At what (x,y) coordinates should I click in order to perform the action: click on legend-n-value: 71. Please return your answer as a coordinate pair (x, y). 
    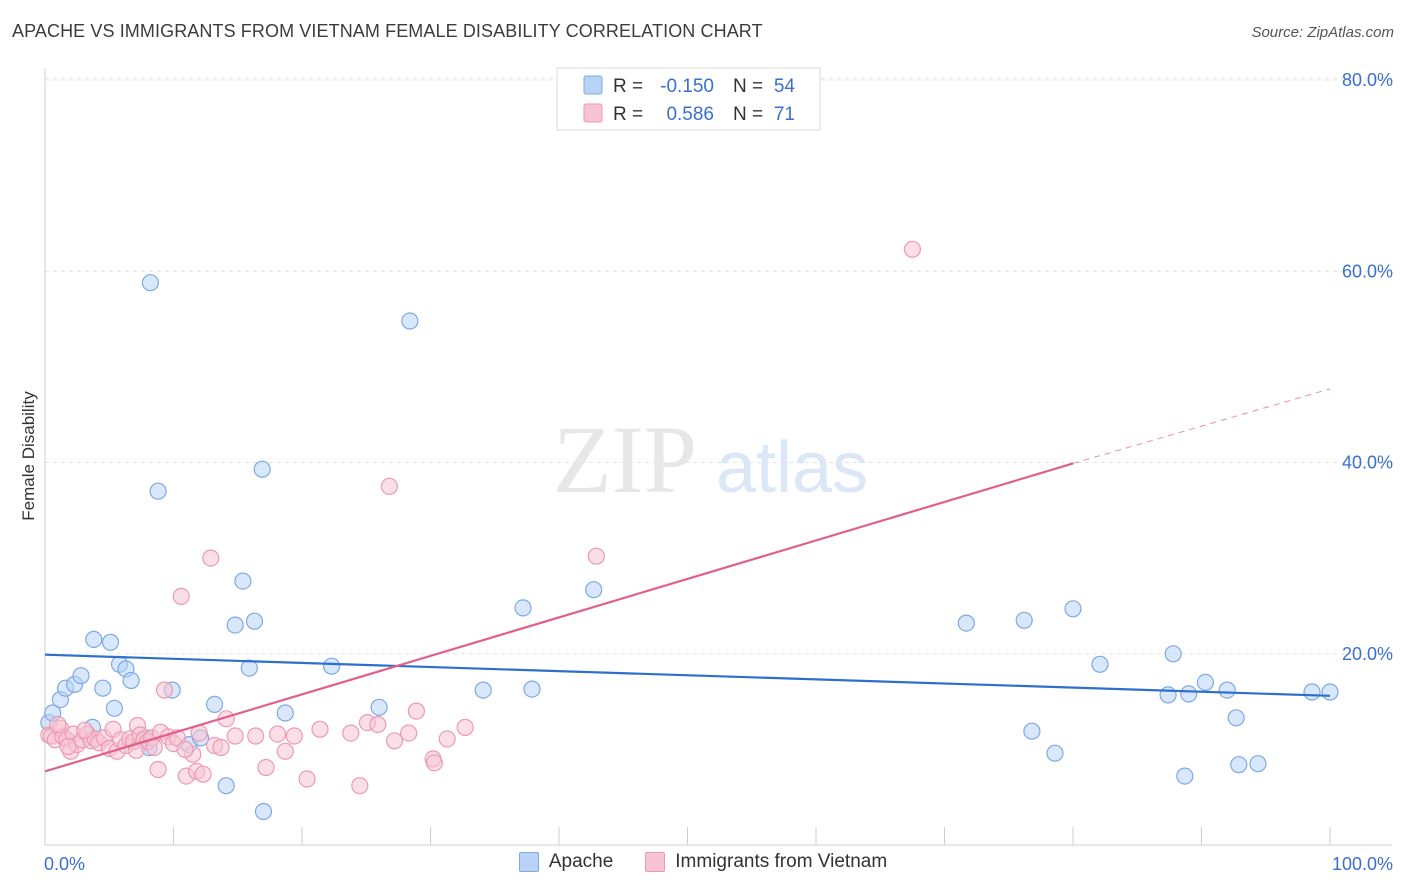
    Looking at the image, I should click on (784, 114).